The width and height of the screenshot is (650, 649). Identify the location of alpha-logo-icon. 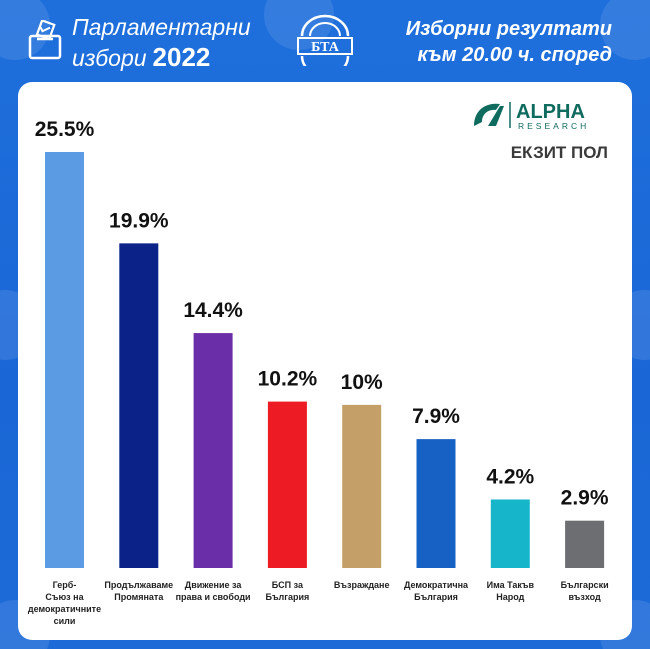
(489, 114).